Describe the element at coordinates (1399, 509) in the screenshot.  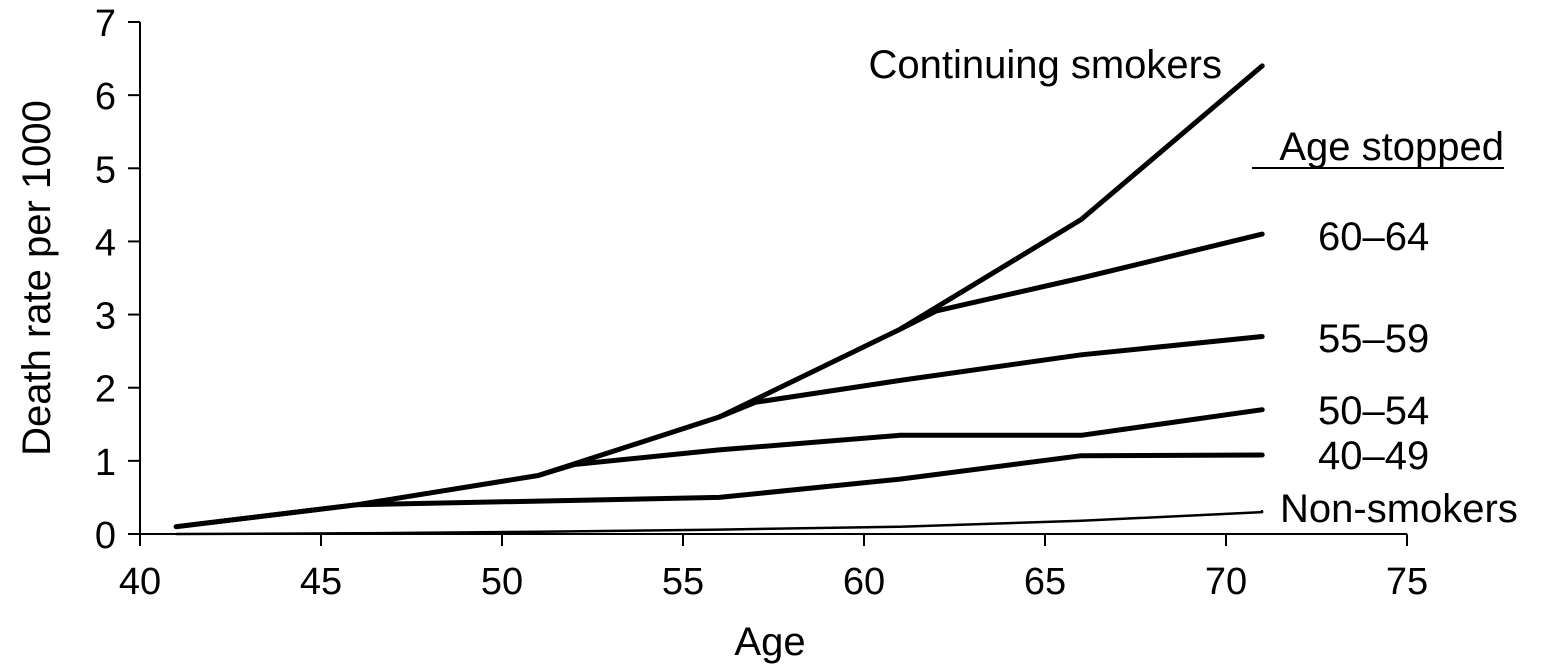
I see `series-label-5: Non-smokers` at that location.